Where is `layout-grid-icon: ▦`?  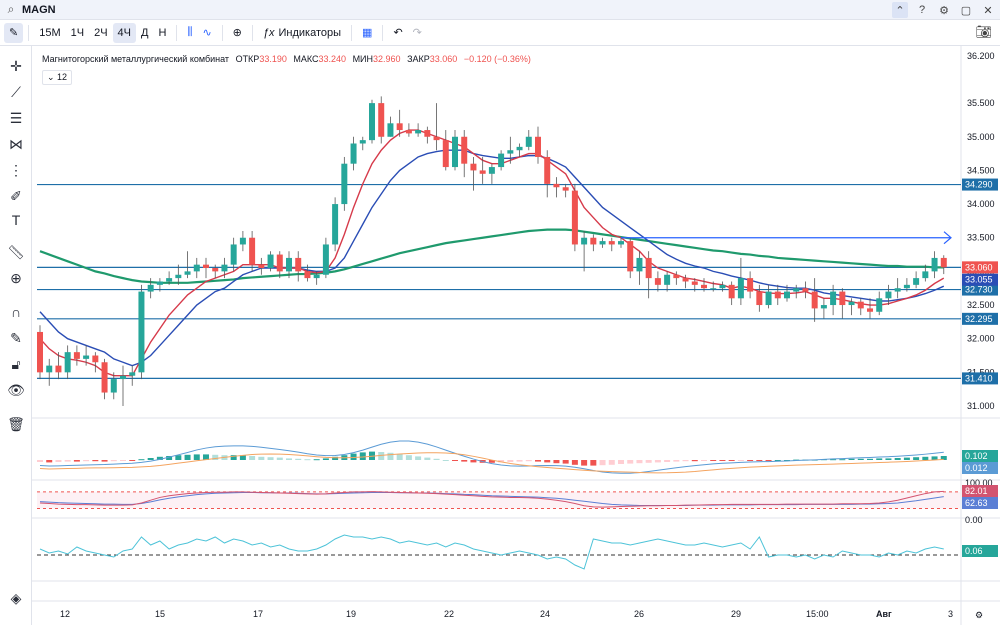
layout-grid-icon: ▦ is located at coordinates (367, 33).